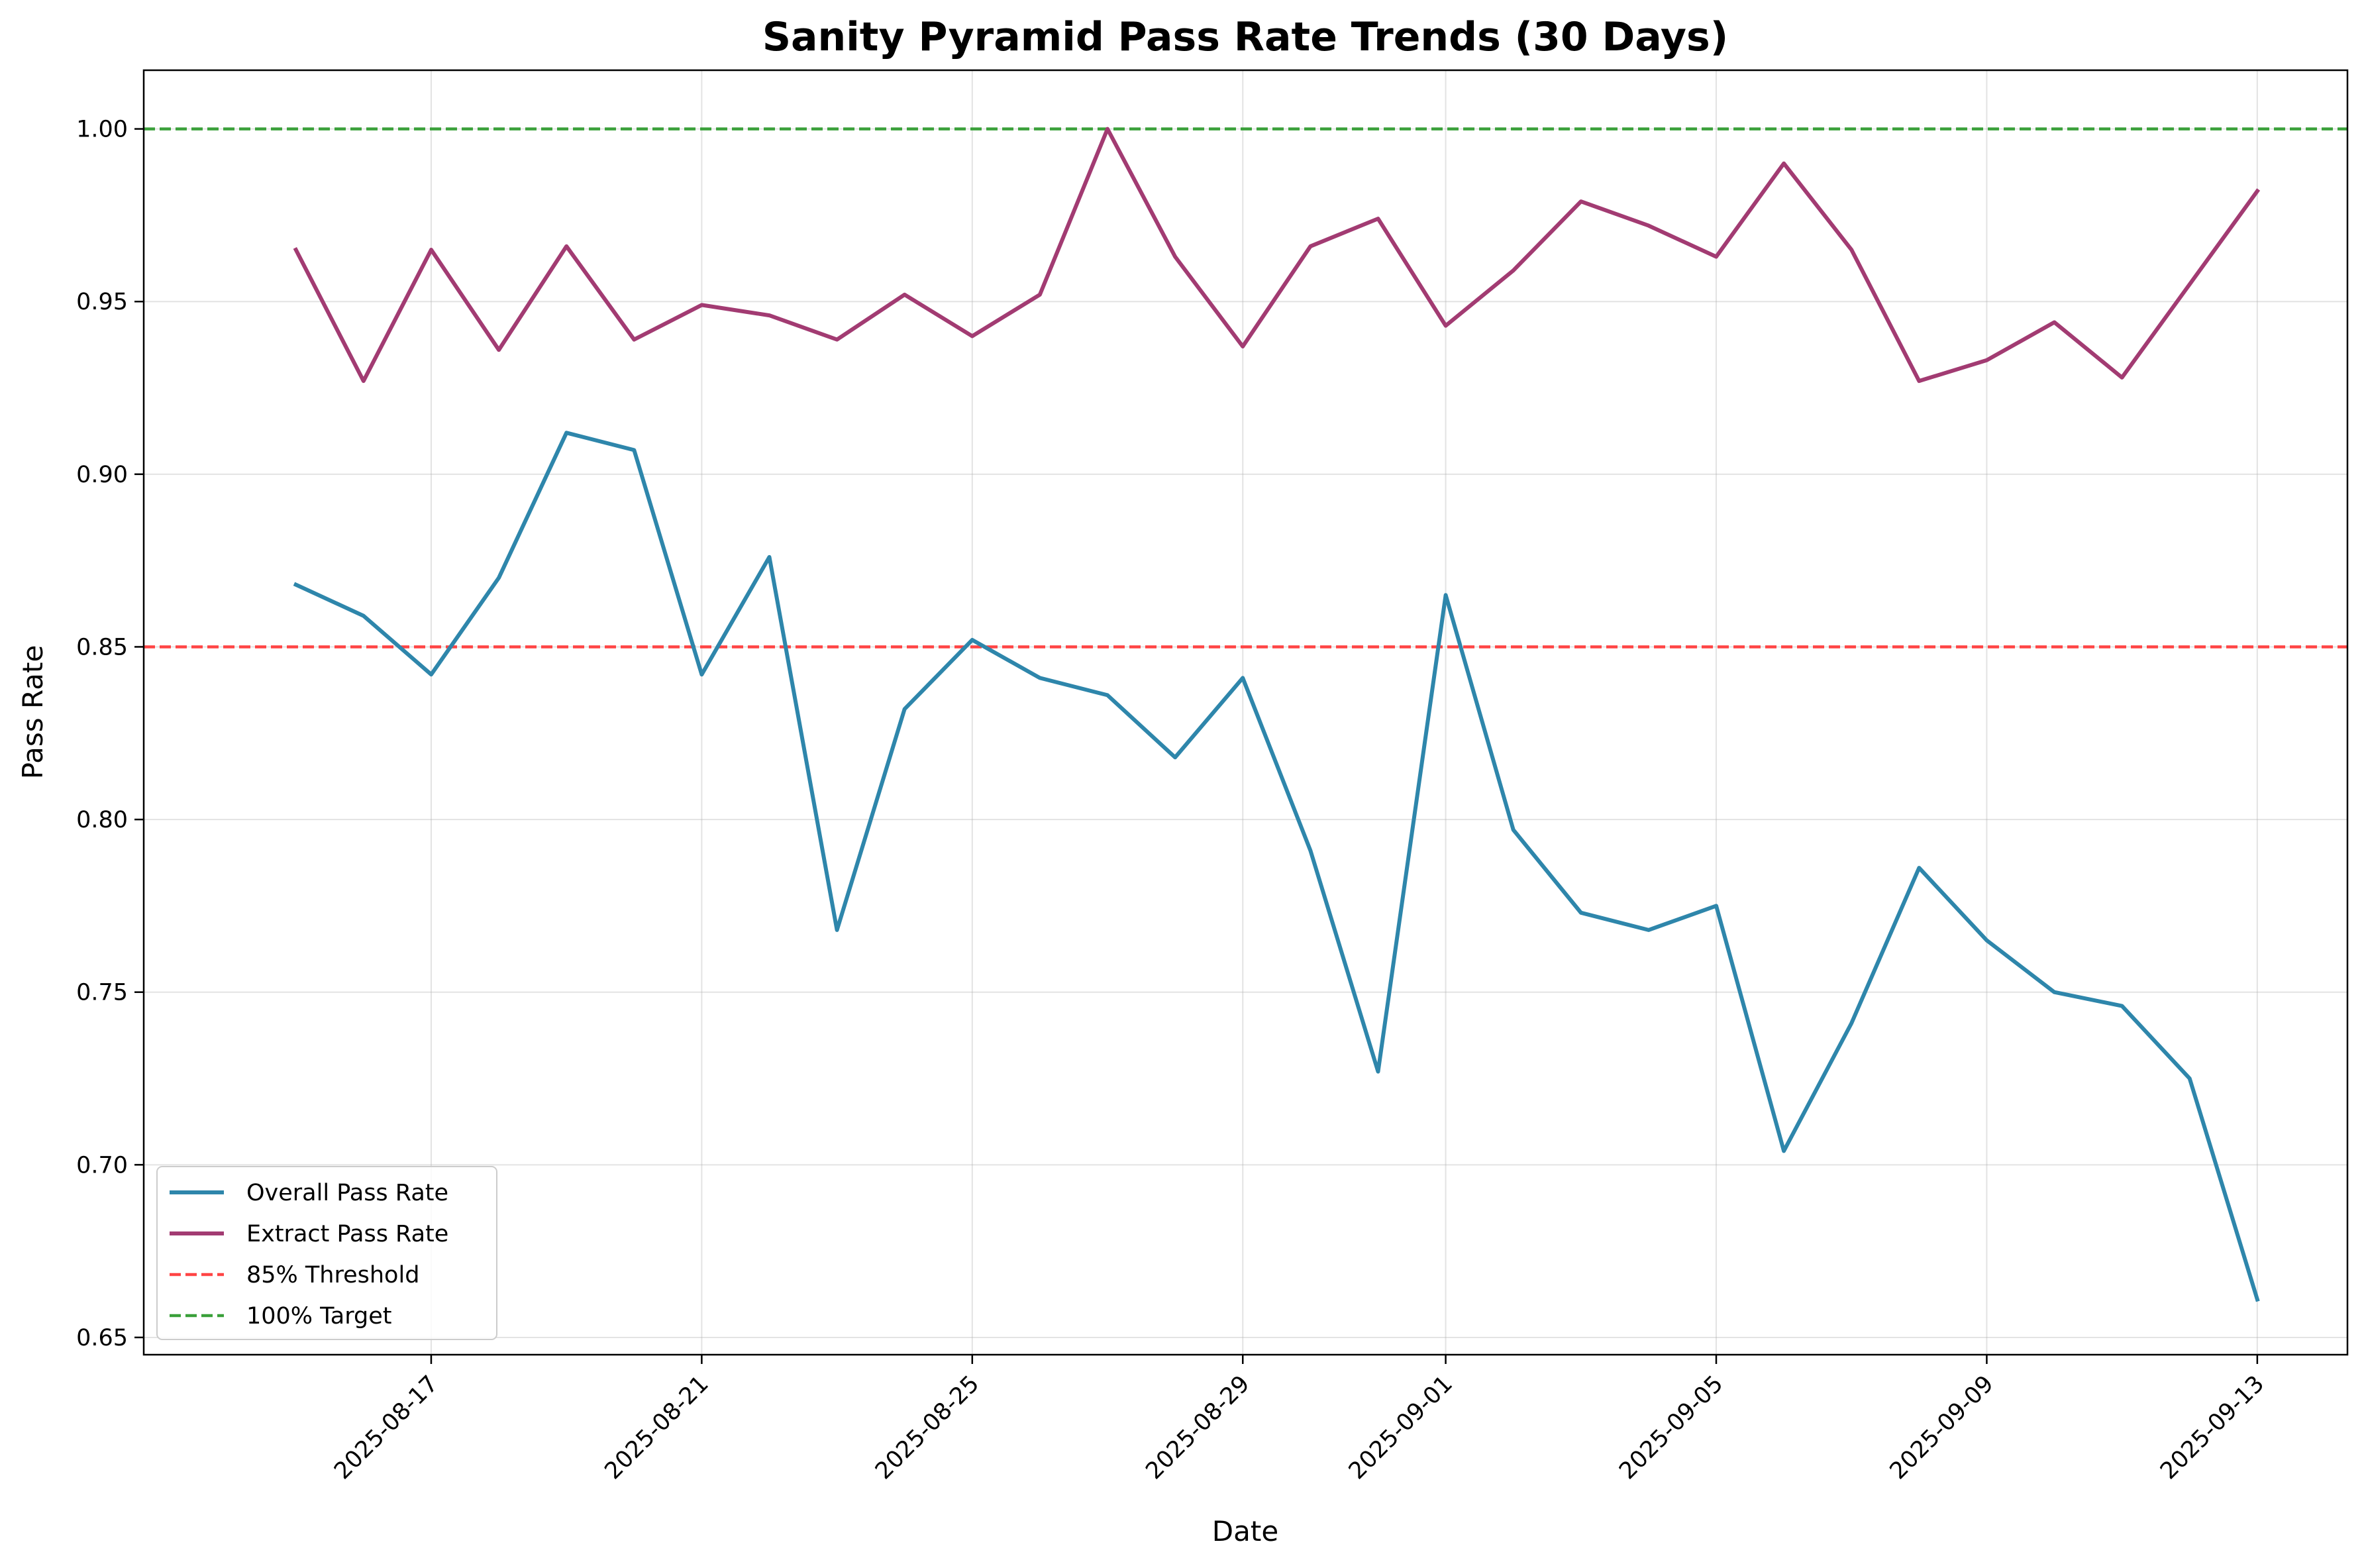 This screenshot has width=2366, height=1568. I want to click on legend-label: Overall Pass Rate, so click(347, 1193).